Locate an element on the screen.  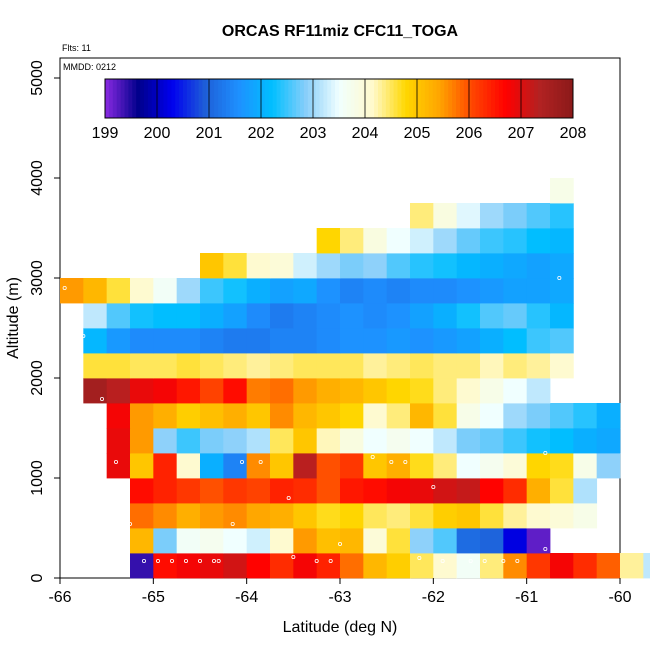
colorbar-tick-label: 202 is located at coordinates (261, 133).